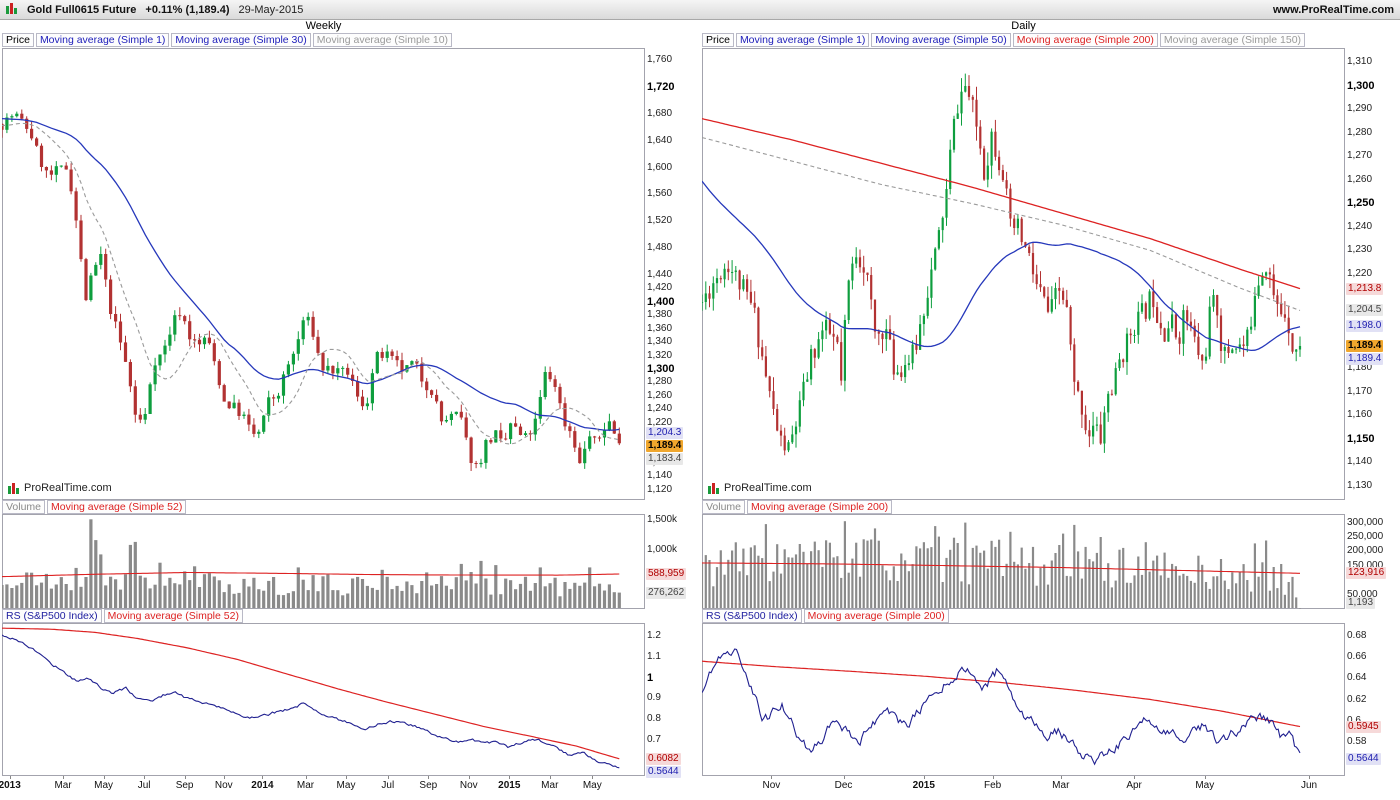 The image size is (1400, 800). What do you see at coordinates (662, 519) in the screenshot?
I see `axis-tick: 1,500k` at bounding box center [662, 519].